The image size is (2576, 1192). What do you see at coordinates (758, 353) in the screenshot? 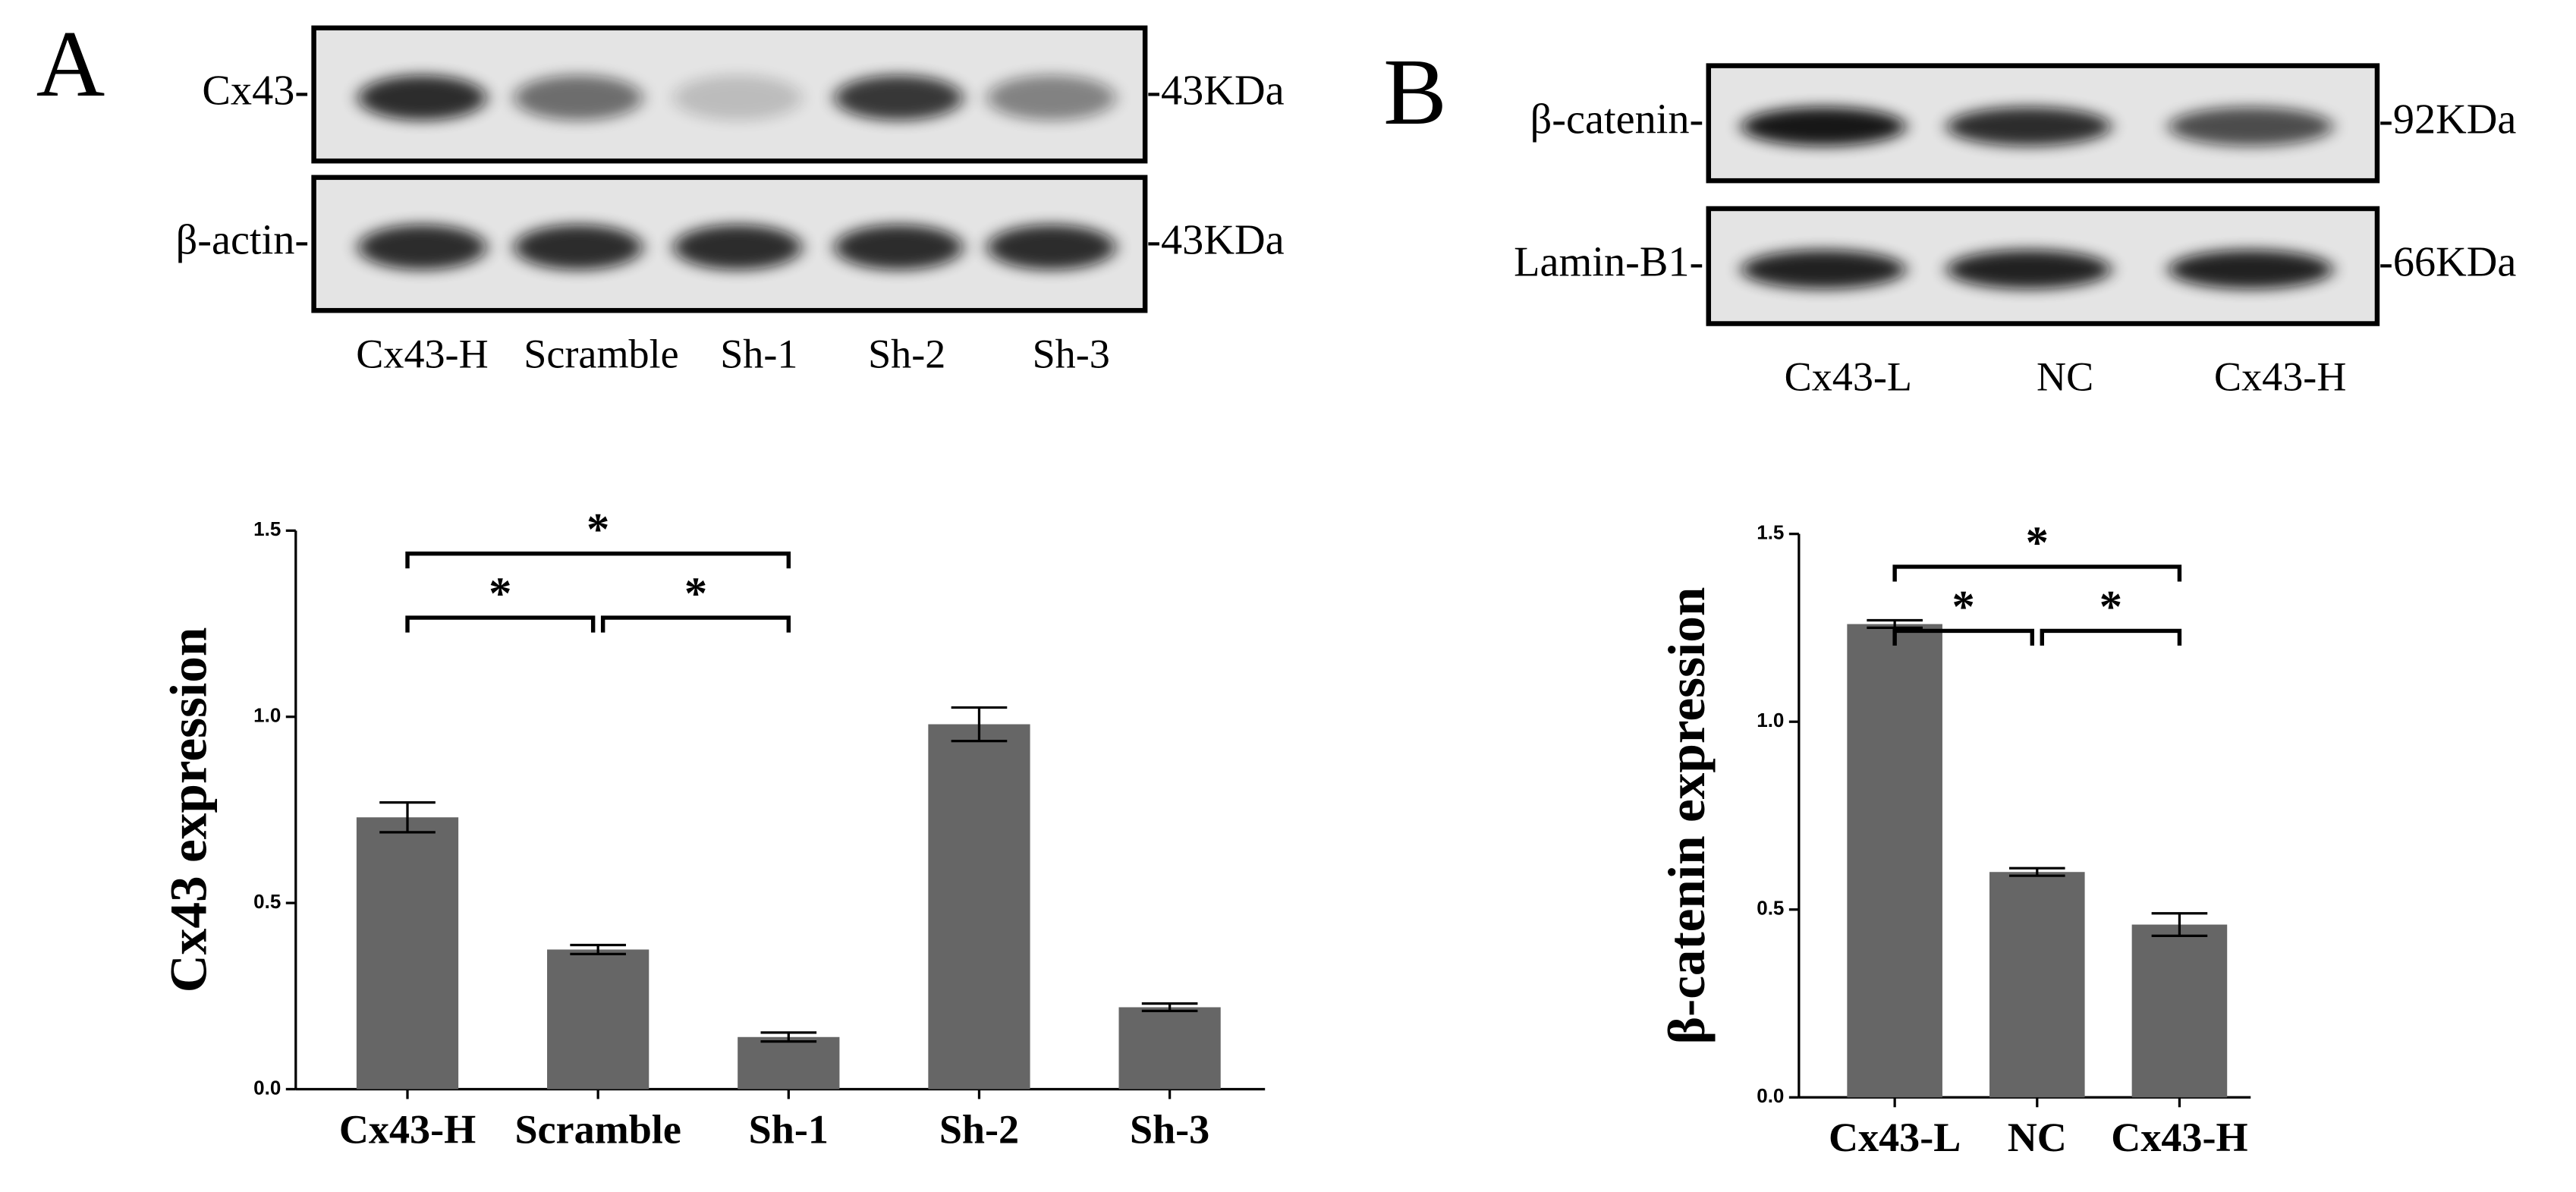
I see `lane-label: Sh-1` at bounding box center [758, 353].